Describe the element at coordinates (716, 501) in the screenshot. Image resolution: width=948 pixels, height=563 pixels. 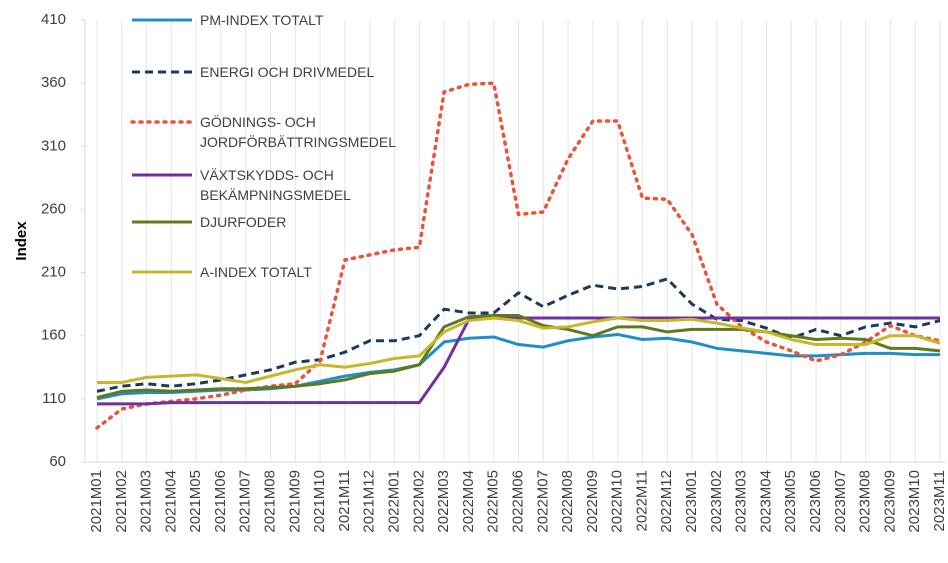
I see `x-tick-label: 2023M02` at that location.